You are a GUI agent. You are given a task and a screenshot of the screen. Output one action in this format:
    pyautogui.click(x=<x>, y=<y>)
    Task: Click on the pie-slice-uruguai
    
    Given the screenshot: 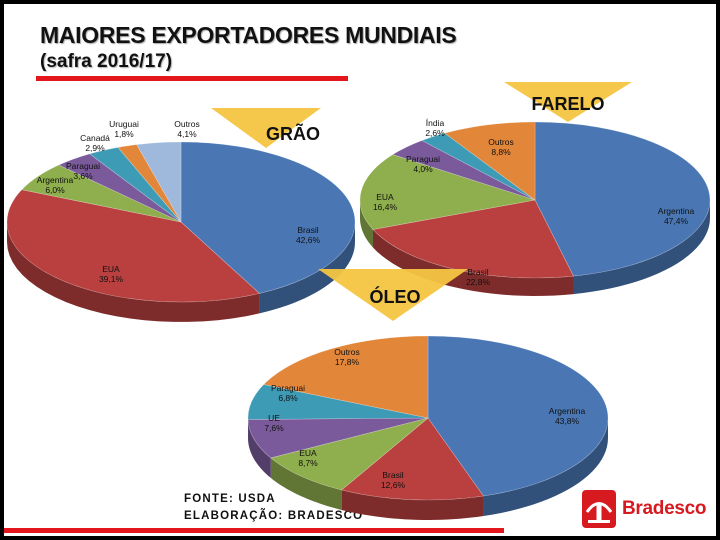 What is the action you would take?
    pyautogui.click(x=149, y=183)
    